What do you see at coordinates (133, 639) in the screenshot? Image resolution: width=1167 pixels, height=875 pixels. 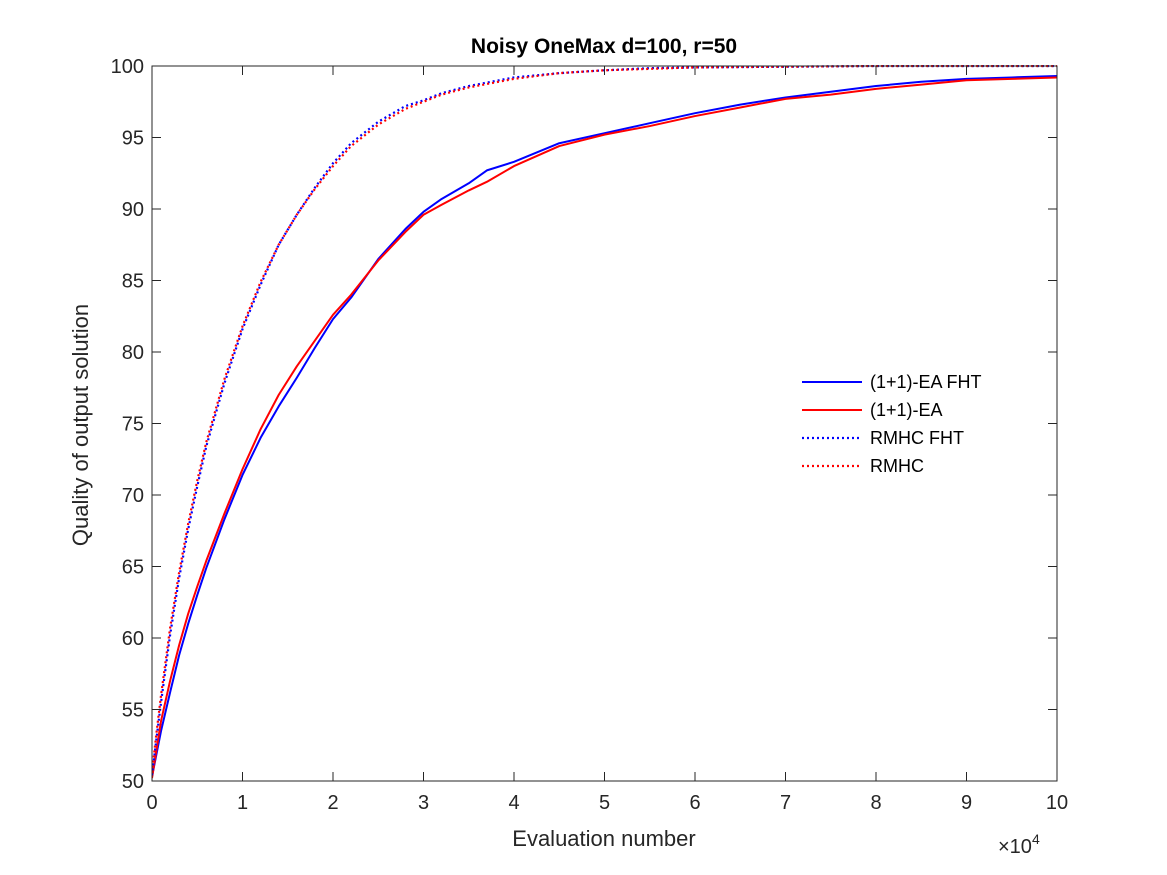 I see `y-tick-label: 60` at bounding box center [133, 639].